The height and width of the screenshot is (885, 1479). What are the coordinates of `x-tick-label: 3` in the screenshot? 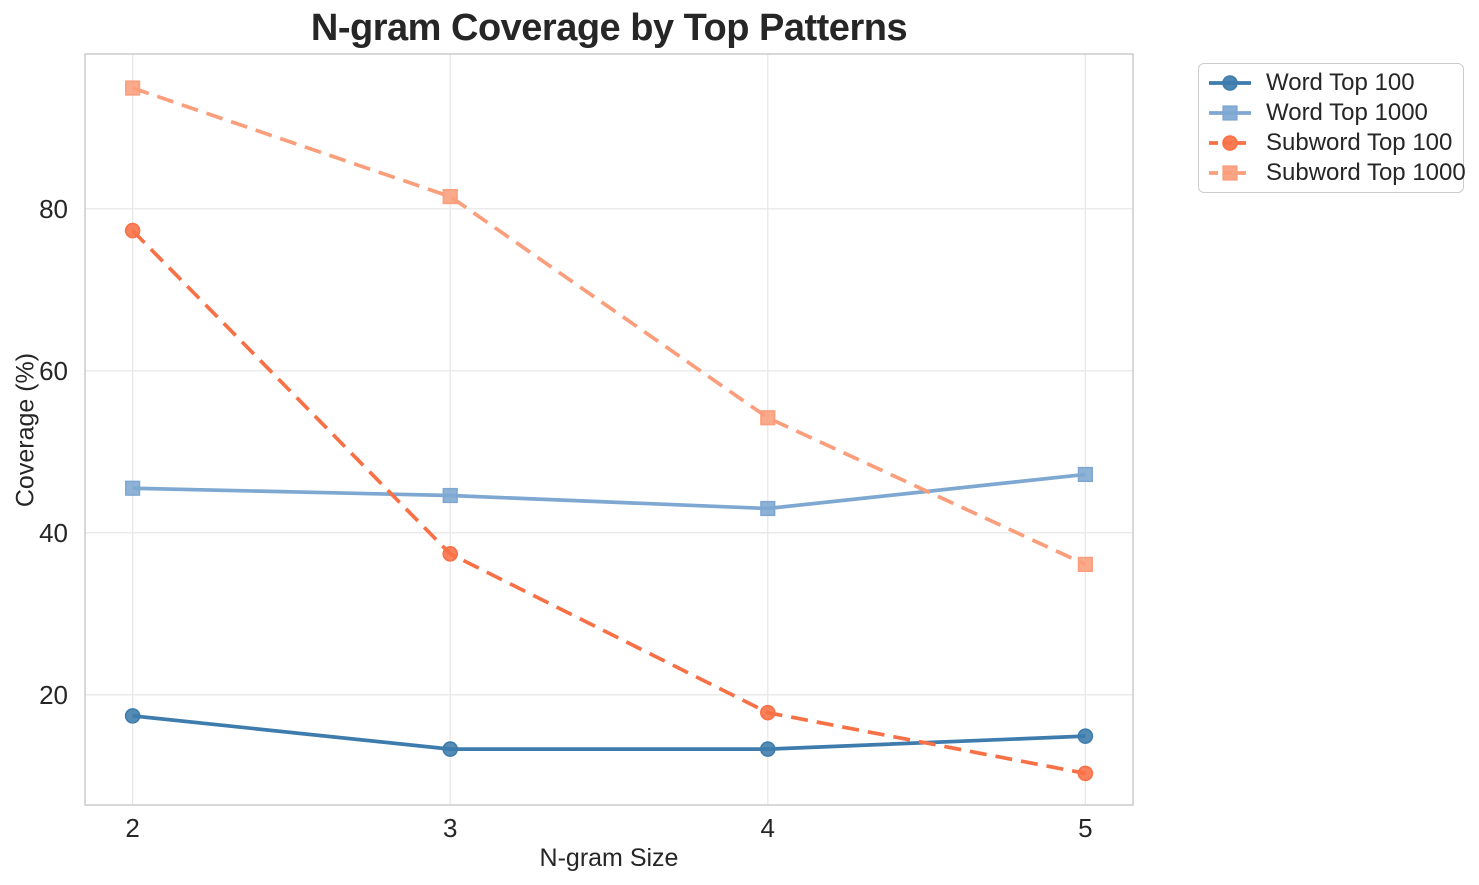 It's located at (450, 828).